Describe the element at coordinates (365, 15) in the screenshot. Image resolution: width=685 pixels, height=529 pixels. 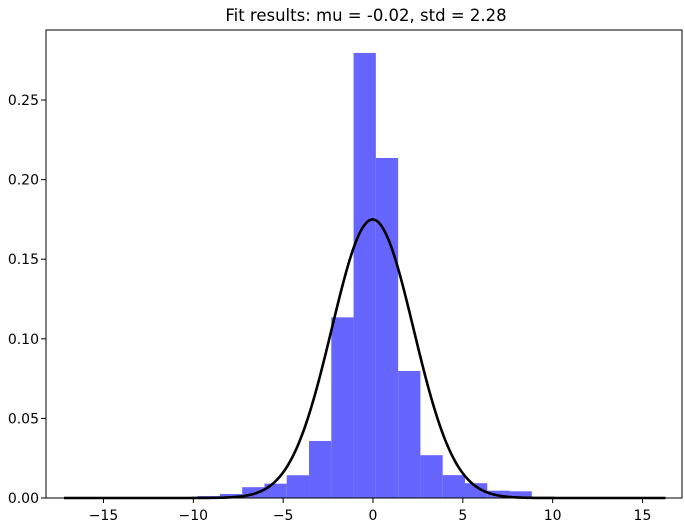
I see `chart-title: Fit results: mu = -0.02, std = 2.28` at that location.